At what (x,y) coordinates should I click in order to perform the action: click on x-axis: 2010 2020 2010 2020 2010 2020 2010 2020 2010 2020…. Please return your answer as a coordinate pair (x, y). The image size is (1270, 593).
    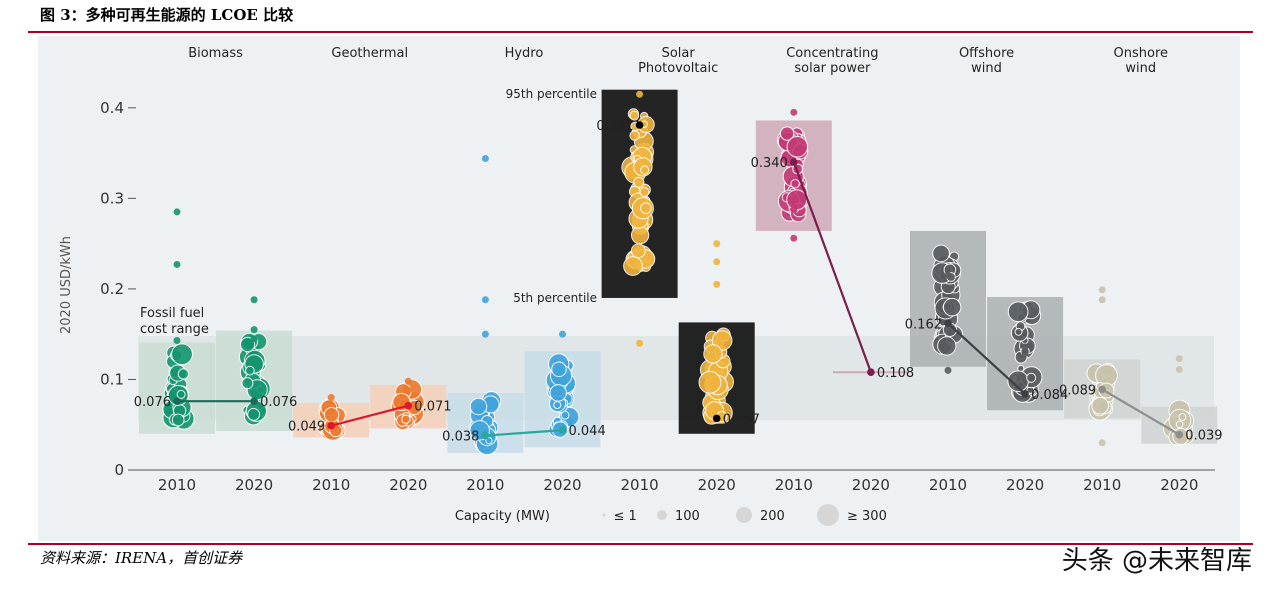
    Looking at the image, I should click on (678, 485).